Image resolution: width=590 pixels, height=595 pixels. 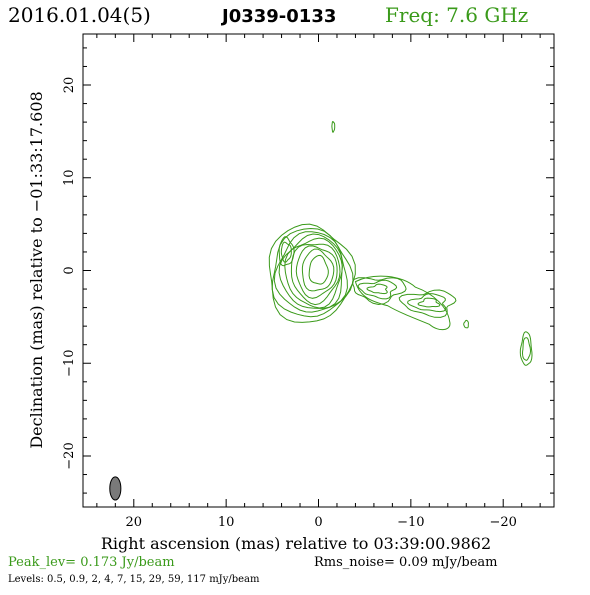 I want to click on source-name: J0339-0133, so click(x=278, y=16).